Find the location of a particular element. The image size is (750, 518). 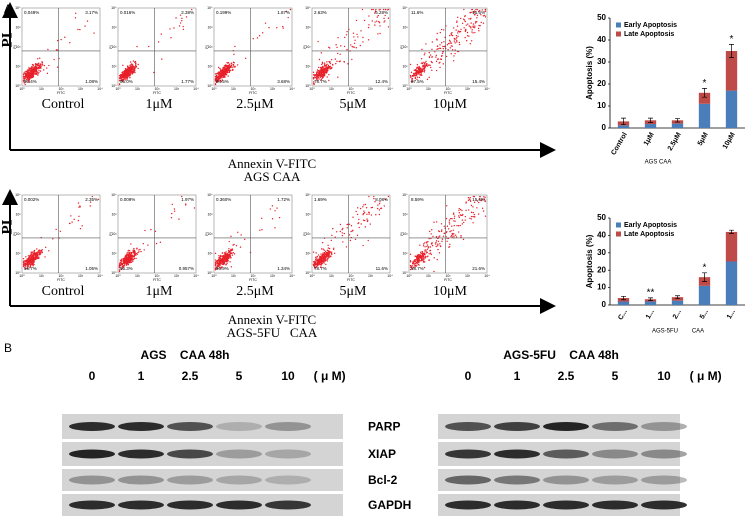

legend-label: Late Apoptosis is located at coordinates (649, 34).